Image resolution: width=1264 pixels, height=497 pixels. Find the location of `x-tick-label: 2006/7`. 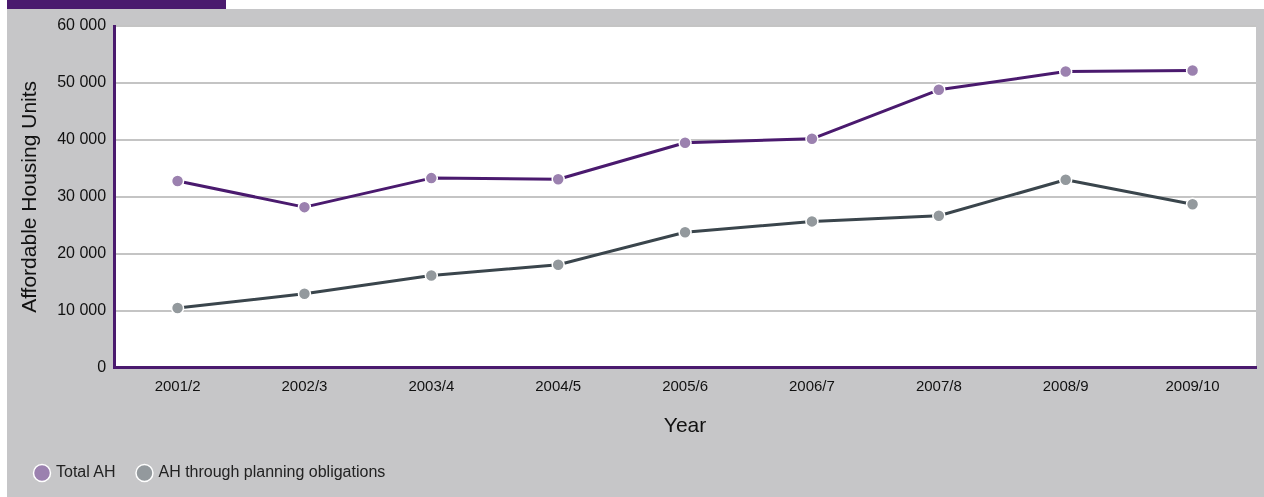

x-tick-label: 2006/7 is located at coordinates (812, 385).